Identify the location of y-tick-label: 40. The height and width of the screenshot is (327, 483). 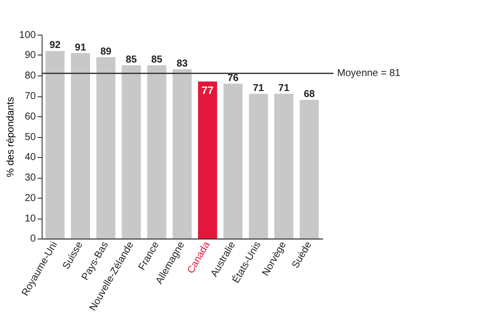
(30, 158).